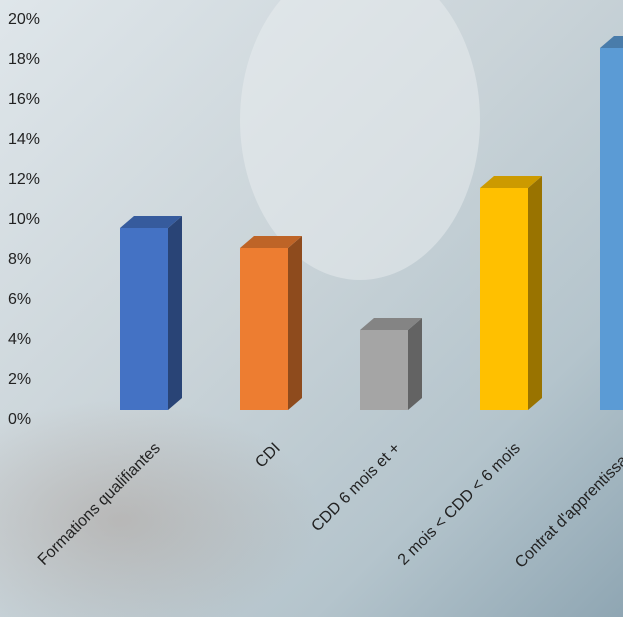 The width and height of the screenshot is (623, 617). I want to click on y-tick-label: 14%, so click(24, 139).